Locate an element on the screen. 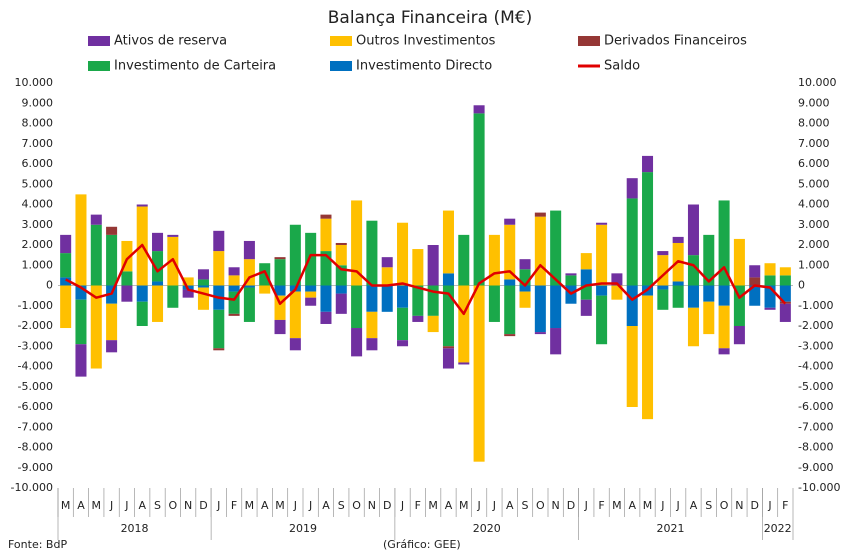  y2-tick-label: 3.000 is located at coordinates (814, 224).